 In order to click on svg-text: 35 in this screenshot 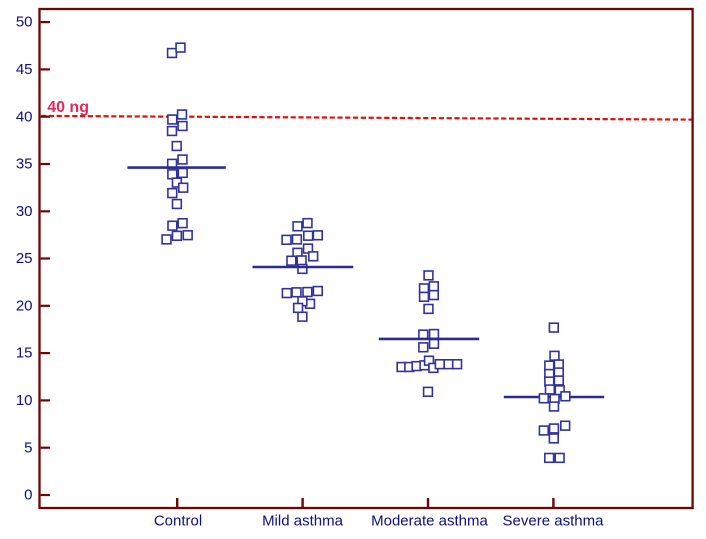, I will do `click(24, 164)`.